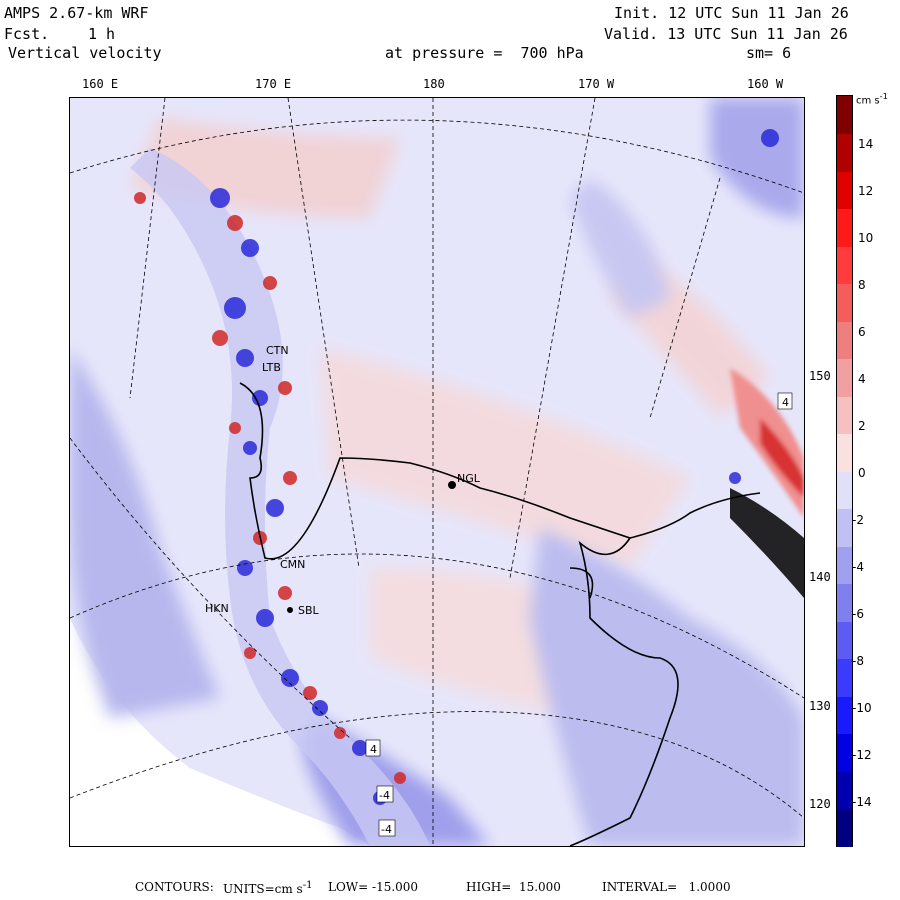 The width and height of the screenshot is (900, 900). I want to click on station-label-ltb: LTB, so click(271, 367).